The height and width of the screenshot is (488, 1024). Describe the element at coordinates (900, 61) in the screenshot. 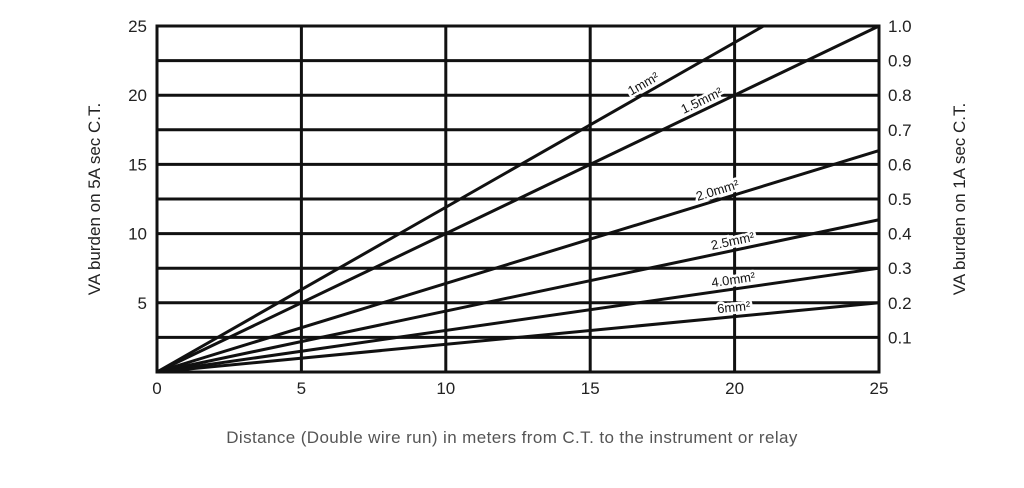

I see `y2-tick-label: 0.9` at that location.